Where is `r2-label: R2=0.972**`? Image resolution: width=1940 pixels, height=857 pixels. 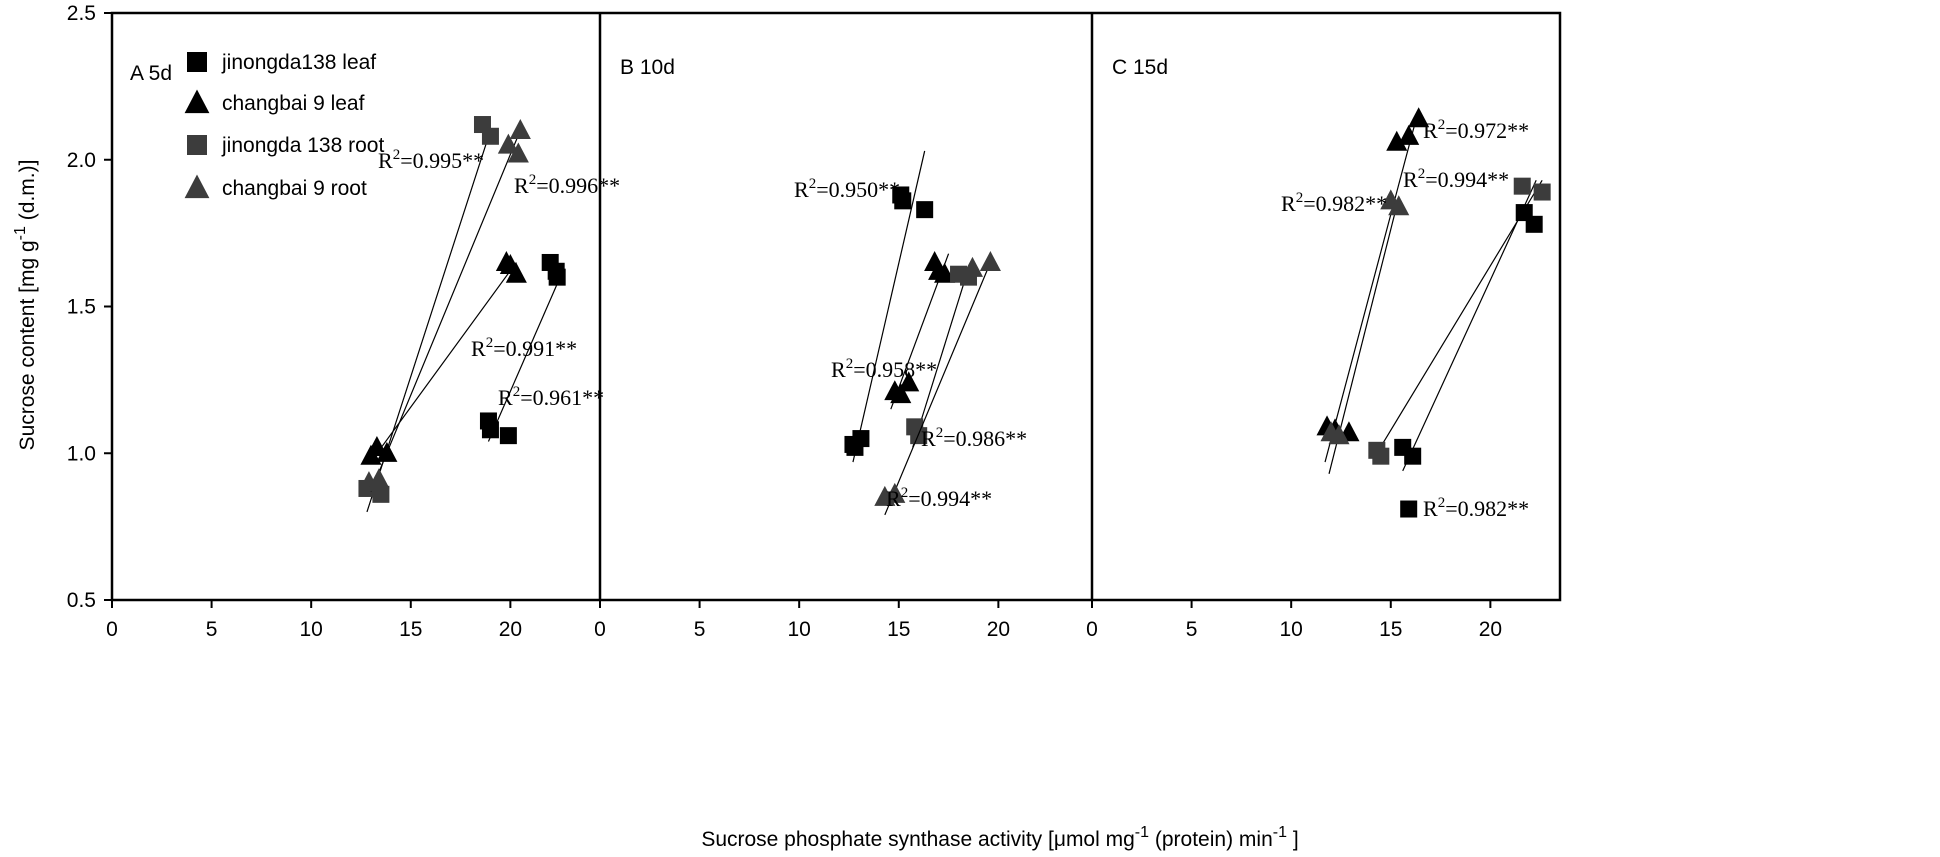 r2-label: R2=0.972** is located at coordinates (1476, 130).